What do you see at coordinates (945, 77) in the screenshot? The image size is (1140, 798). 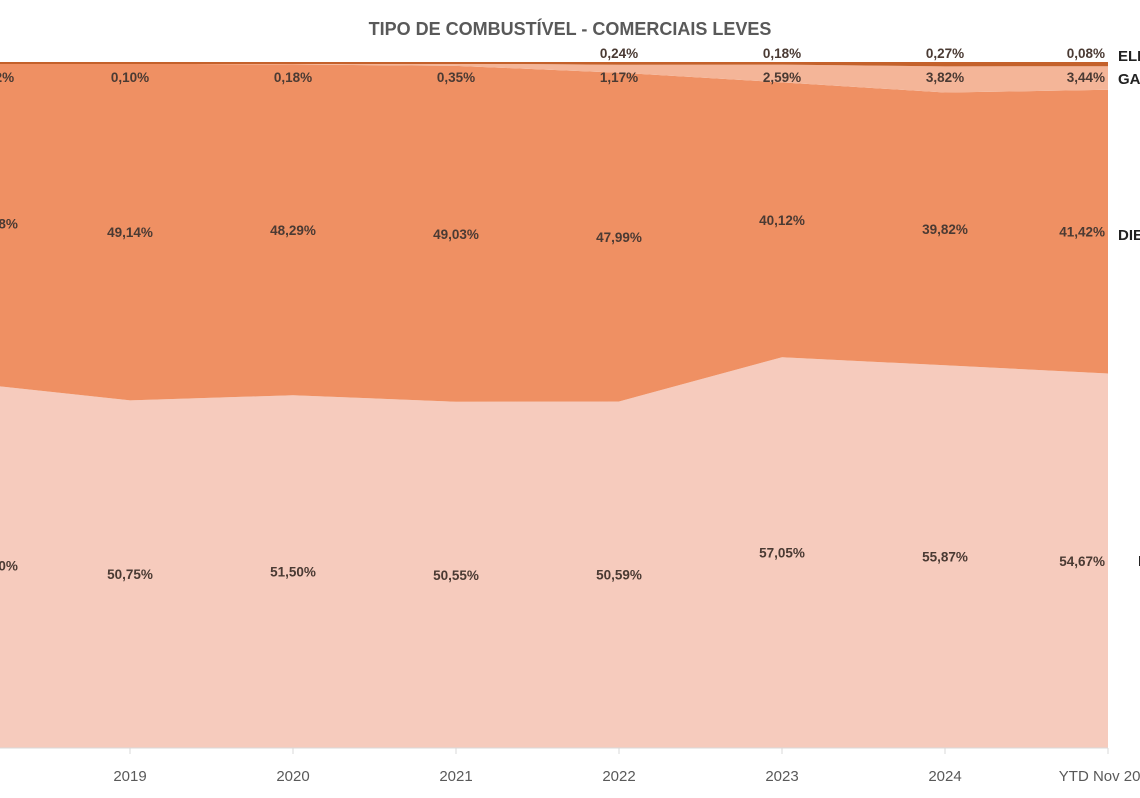 I see `data-label-gasolina: 3,82%` at bounding box center [945, 77].